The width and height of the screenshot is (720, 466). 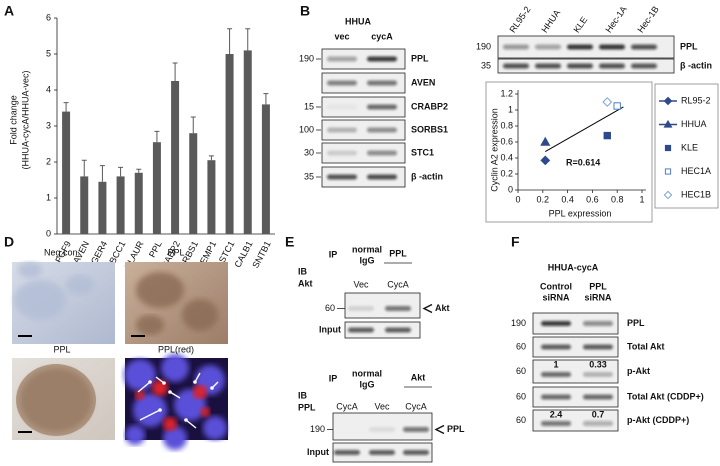 What do you see at coordinates (486, 65) in the screenshot?
I see `mw-marker: 35` at bounding box center [486, 65].